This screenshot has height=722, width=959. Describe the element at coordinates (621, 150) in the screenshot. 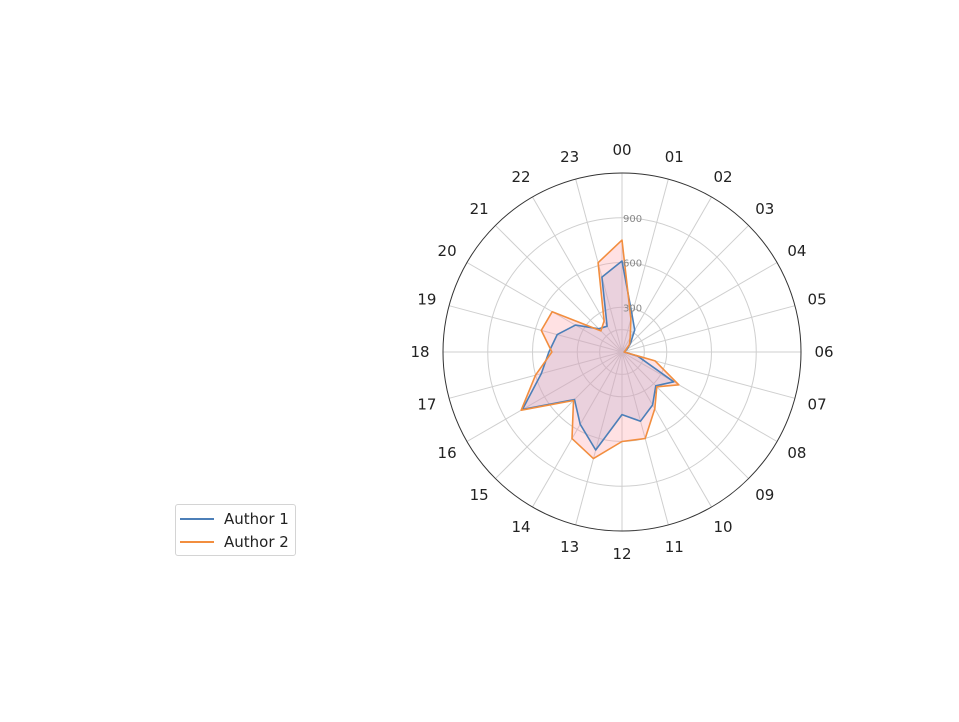

I see `category-label-00: 00` at that location.